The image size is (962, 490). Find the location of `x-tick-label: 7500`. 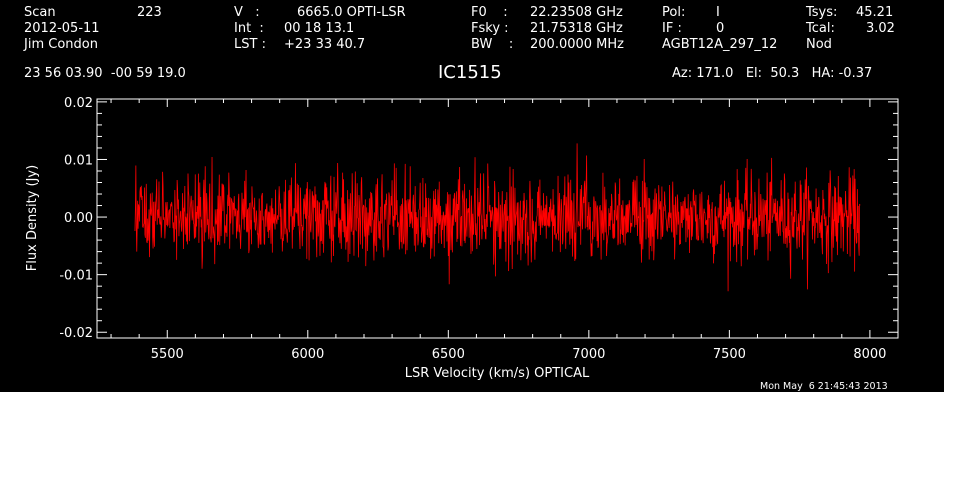

x-tick-label: 7500 is located at coordinates (729, 354).